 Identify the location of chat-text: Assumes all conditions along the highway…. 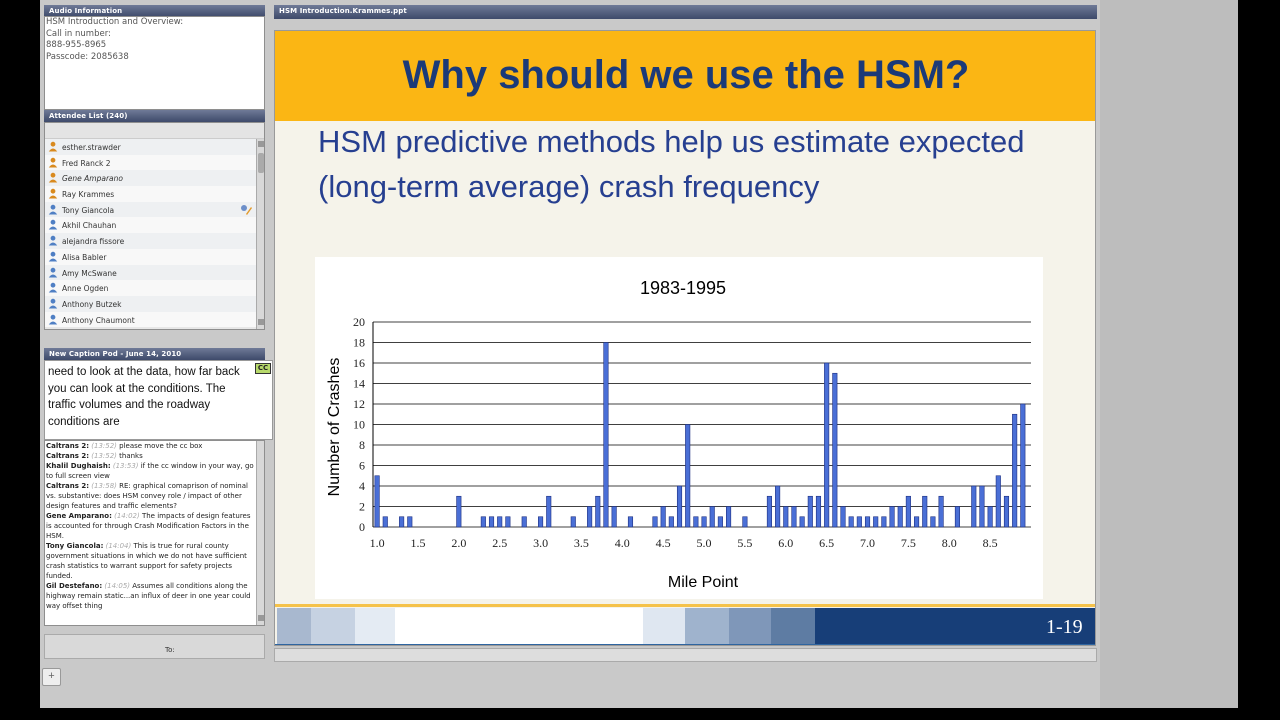
(148, 596).